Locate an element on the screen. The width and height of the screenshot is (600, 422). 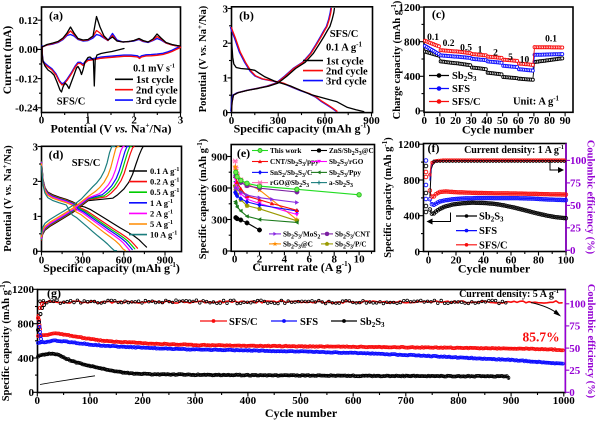
svg-text: (d) is located at coordinates (56, 155).